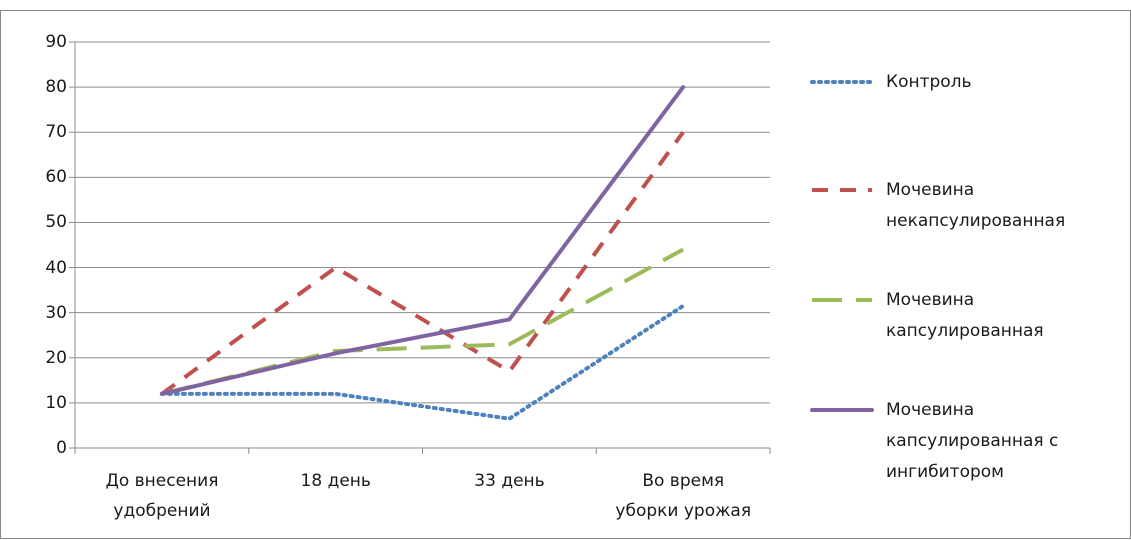 The width and height of the screenshot is (1131, 540). What do you see at coordinates (56, 42) in the screenshot?
I see `y-tick-label: 90` at bounding box center [56, 42].